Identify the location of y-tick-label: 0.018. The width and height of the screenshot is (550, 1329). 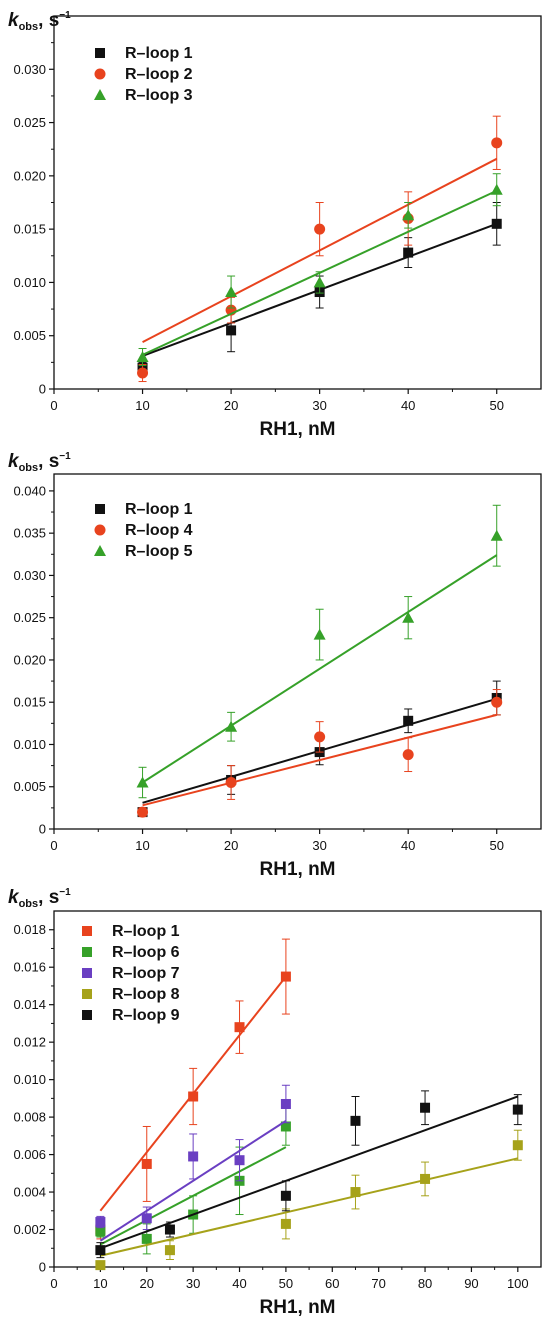
(29, 929).